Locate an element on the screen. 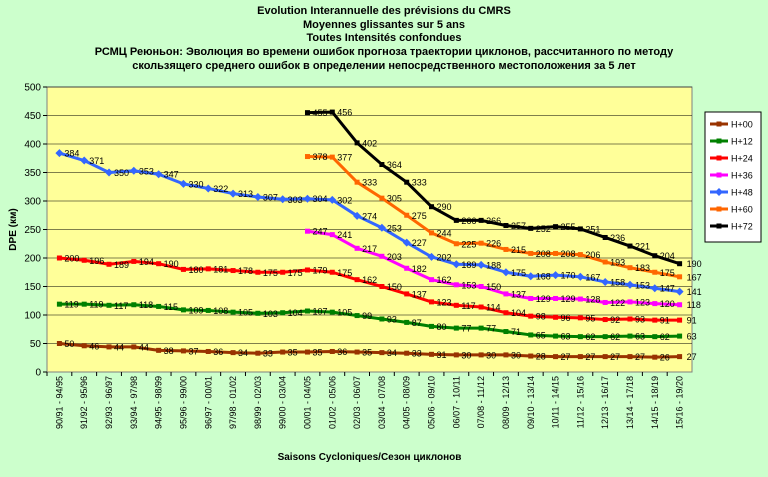 The width and height of the screenshot is (768, 477). data-label-h12: 65 is located at coordinates (541, 335).